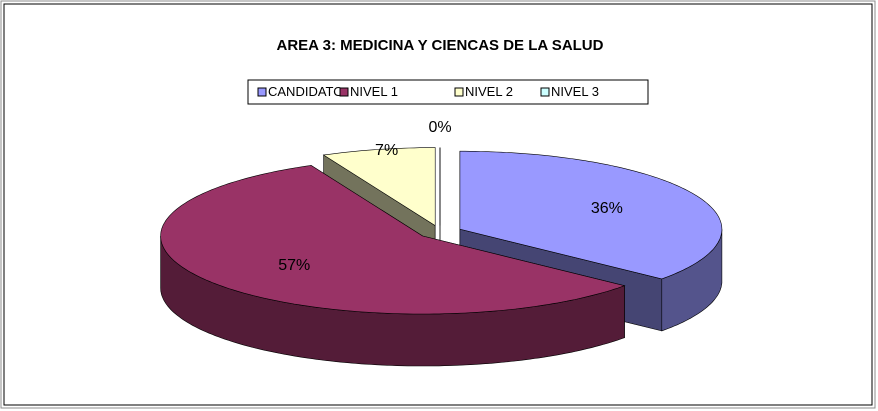 This screenshot has width=878, height=411. I want to click on legend-label: NIVEL 2, so click(489, 91).